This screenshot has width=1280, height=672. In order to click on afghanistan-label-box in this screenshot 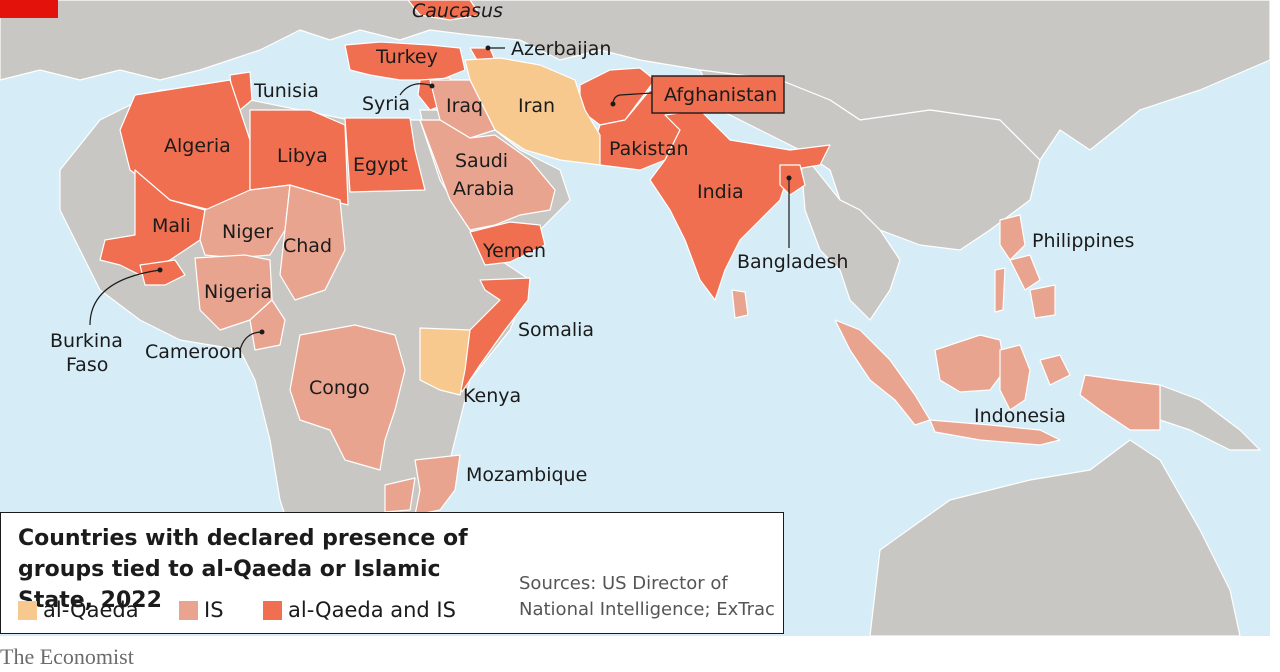, I will do `click(718, 94)`.